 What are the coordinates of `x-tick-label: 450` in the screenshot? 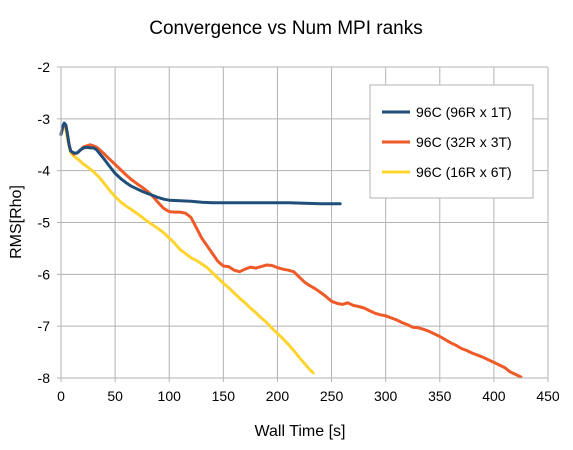 It's located at (548, 396).